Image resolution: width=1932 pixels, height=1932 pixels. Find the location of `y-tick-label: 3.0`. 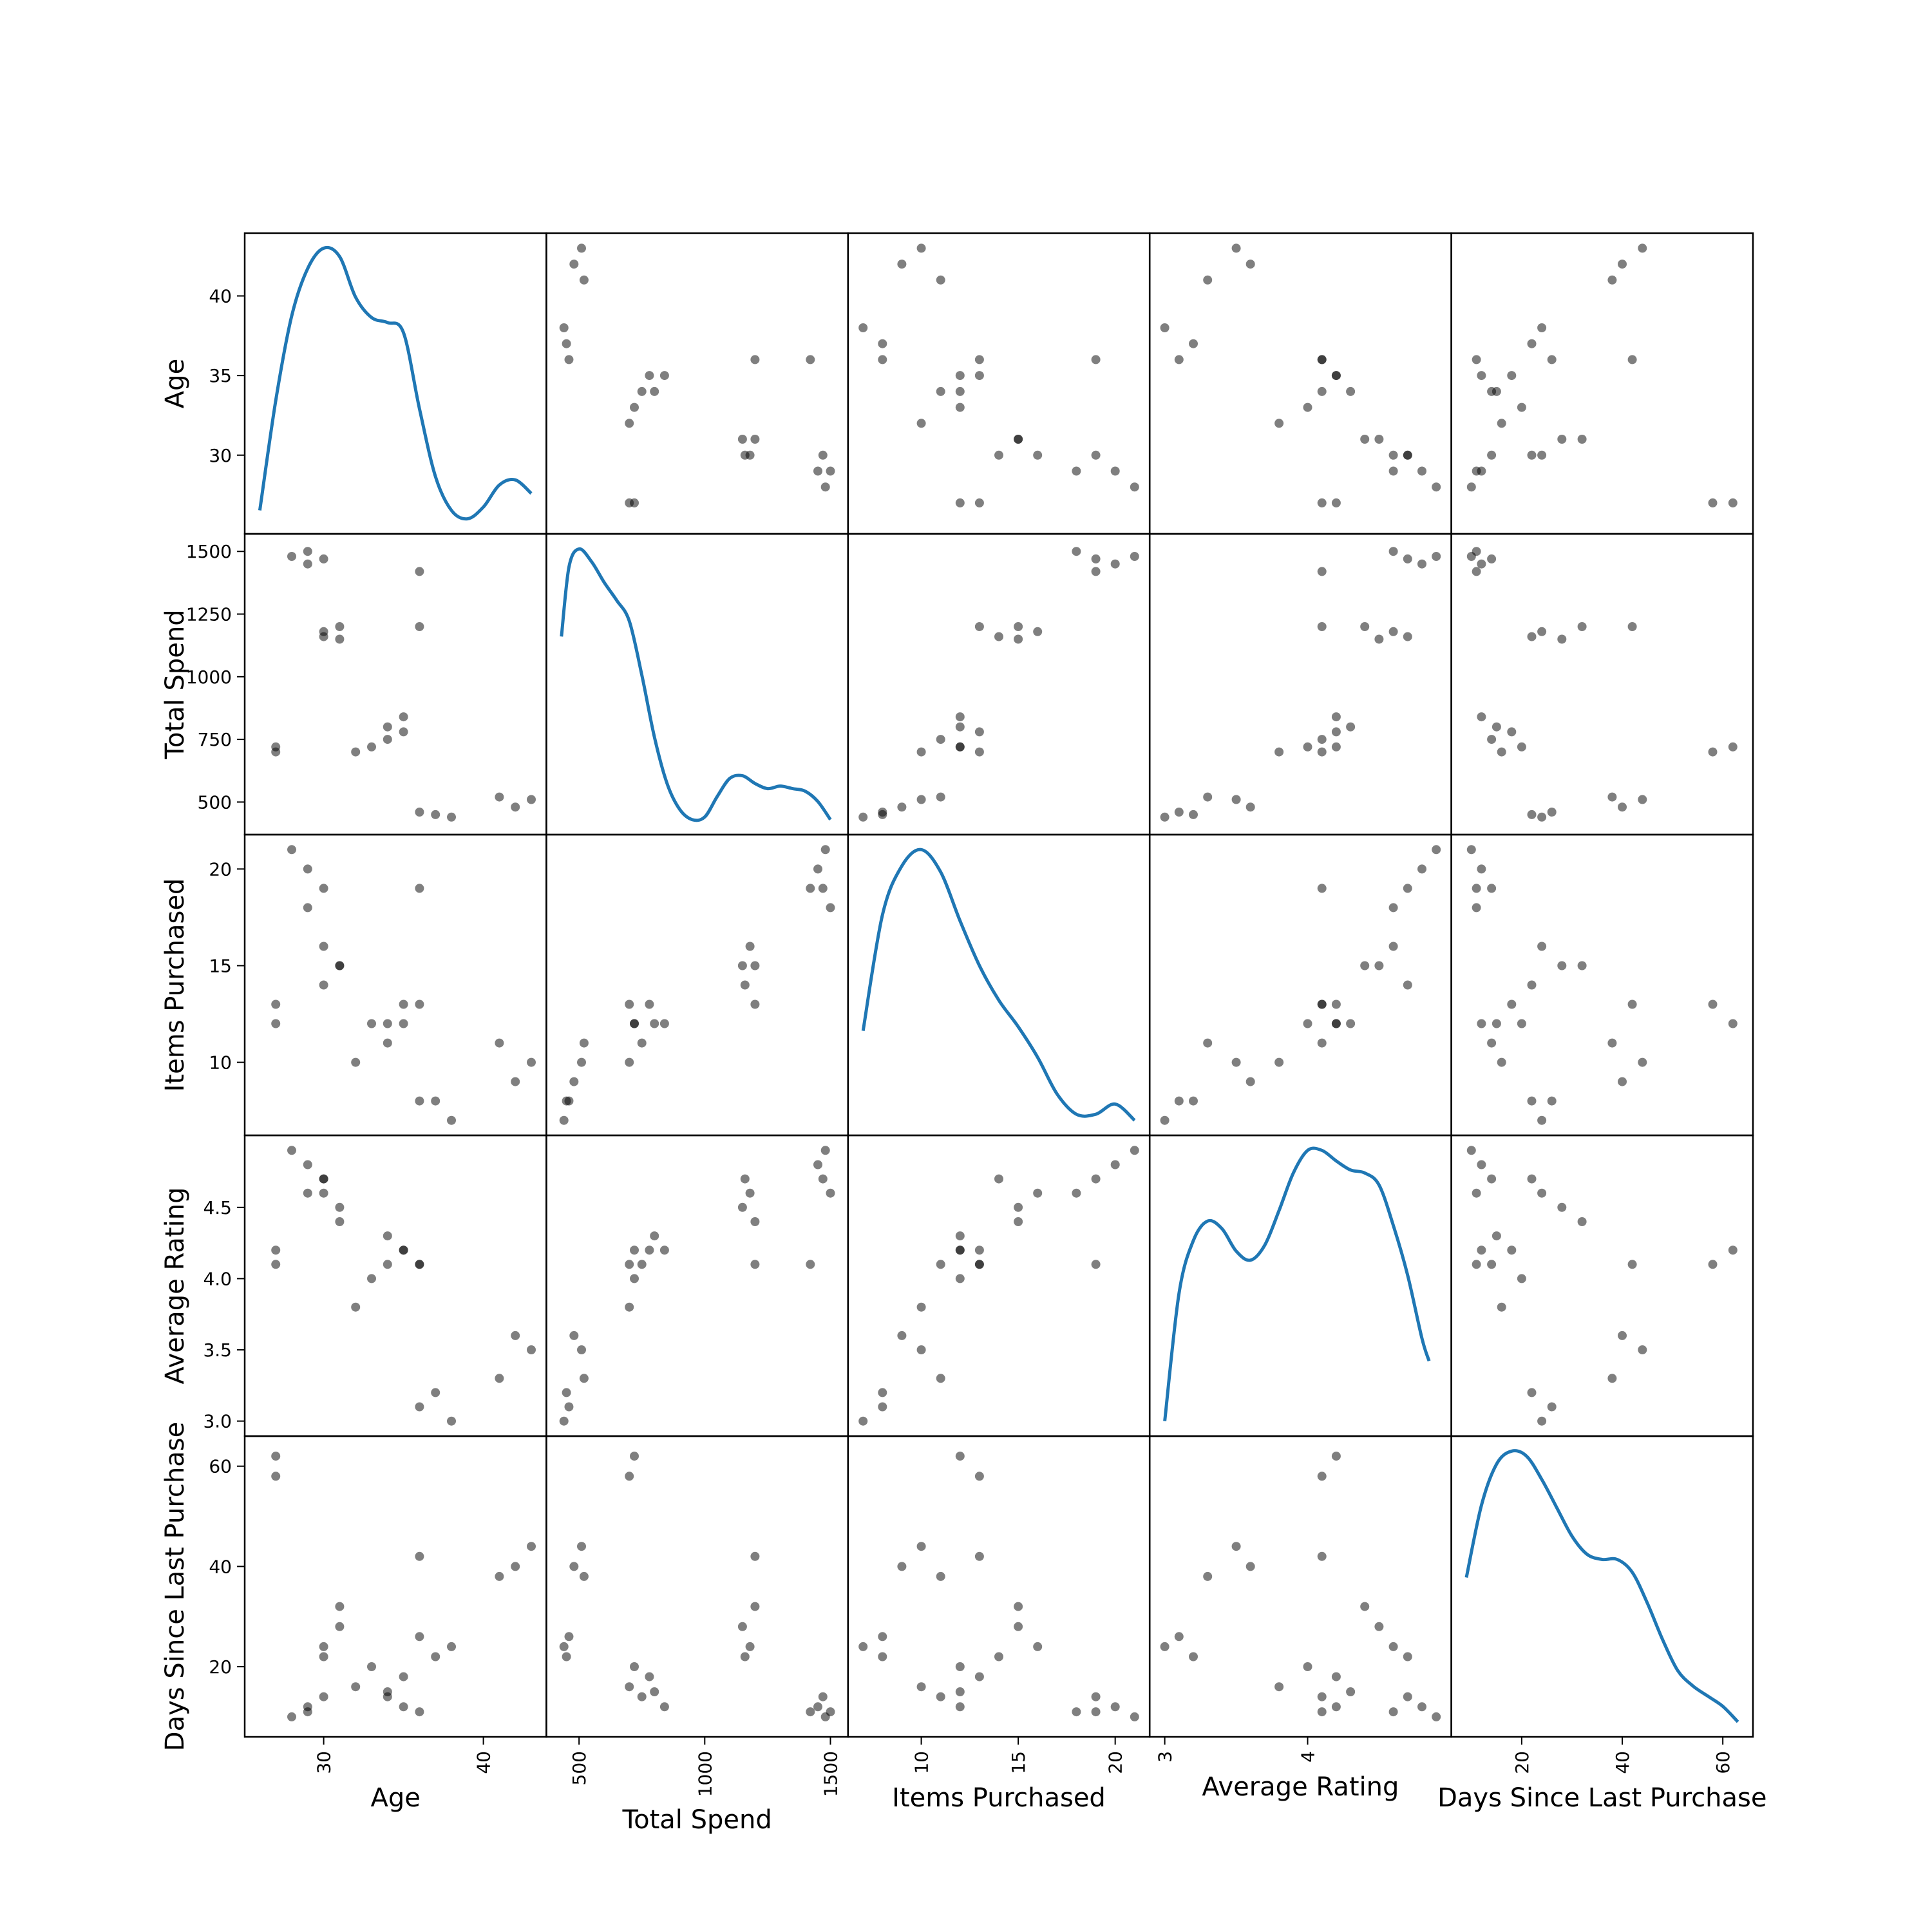

y-tick-label: 3.0 is located at coordinates (217, 1421).